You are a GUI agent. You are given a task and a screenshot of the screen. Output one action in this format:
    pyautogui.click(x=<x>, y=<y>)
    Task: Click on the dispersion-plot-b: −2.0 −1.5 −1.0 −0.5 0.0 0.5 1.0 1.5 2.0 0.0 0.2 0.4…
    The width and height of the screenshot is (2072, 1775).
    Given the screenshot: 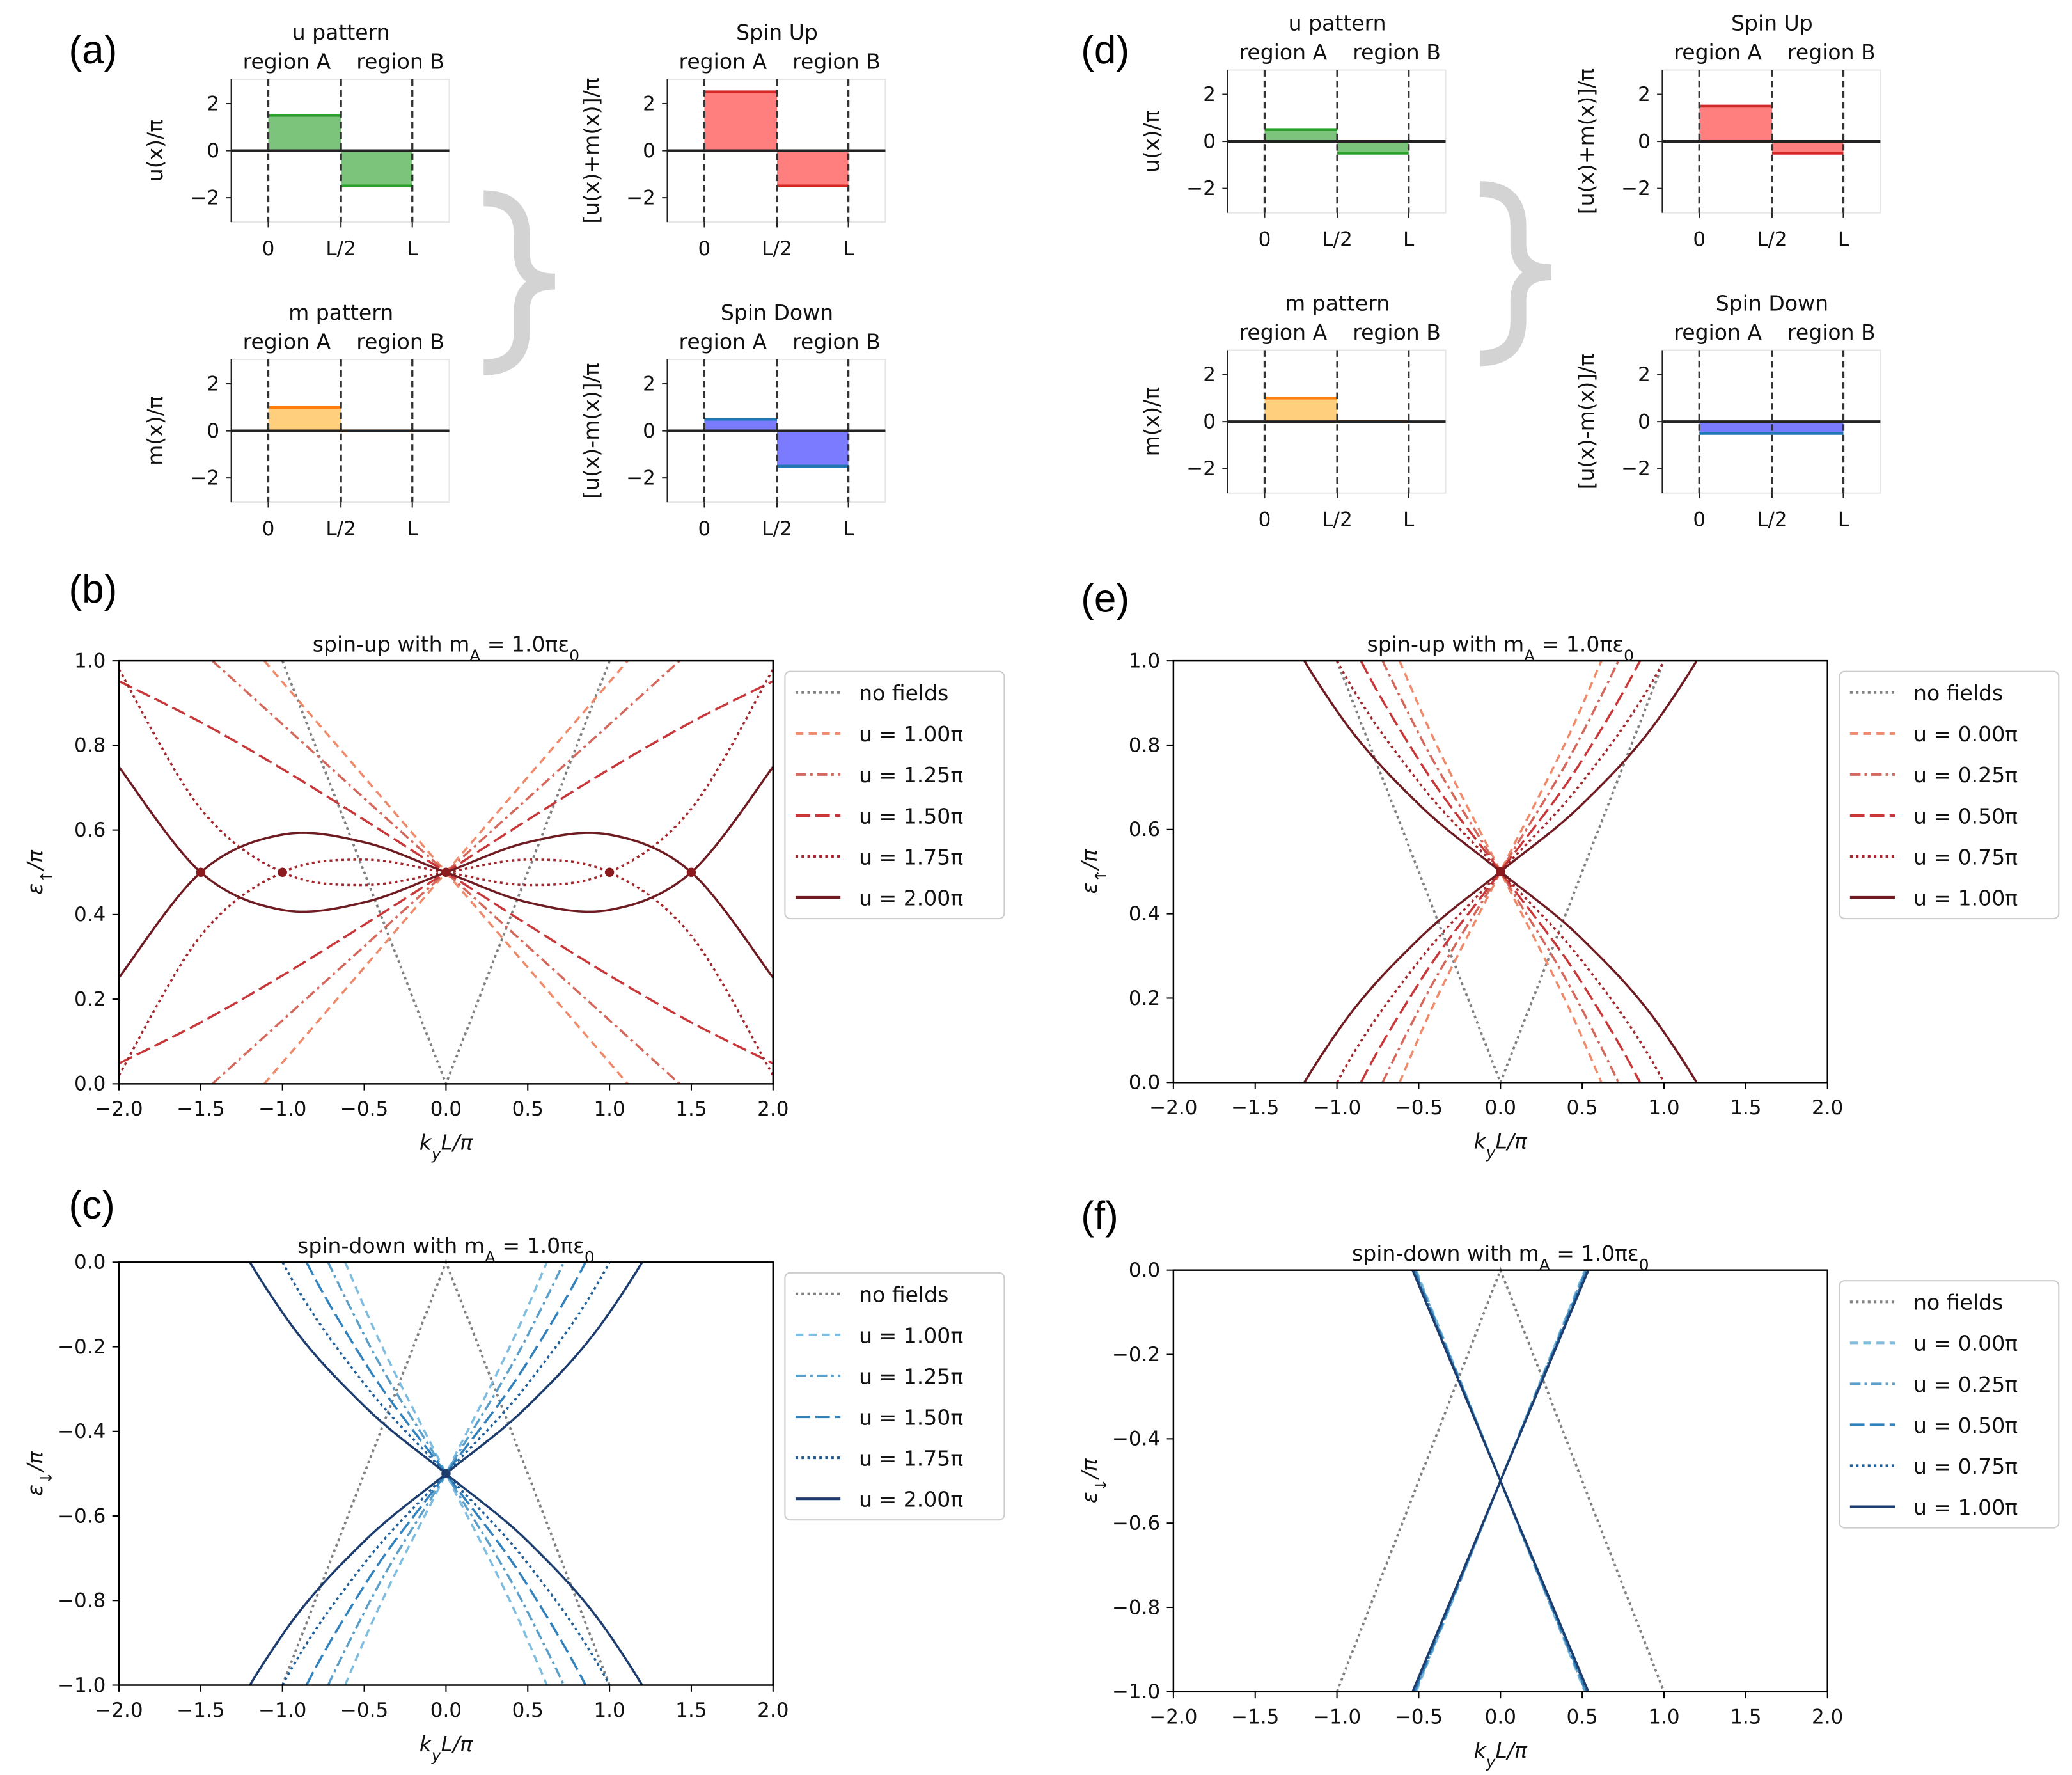 What is the action you would take?
    pyautogui.click(x=513, y=897)
    